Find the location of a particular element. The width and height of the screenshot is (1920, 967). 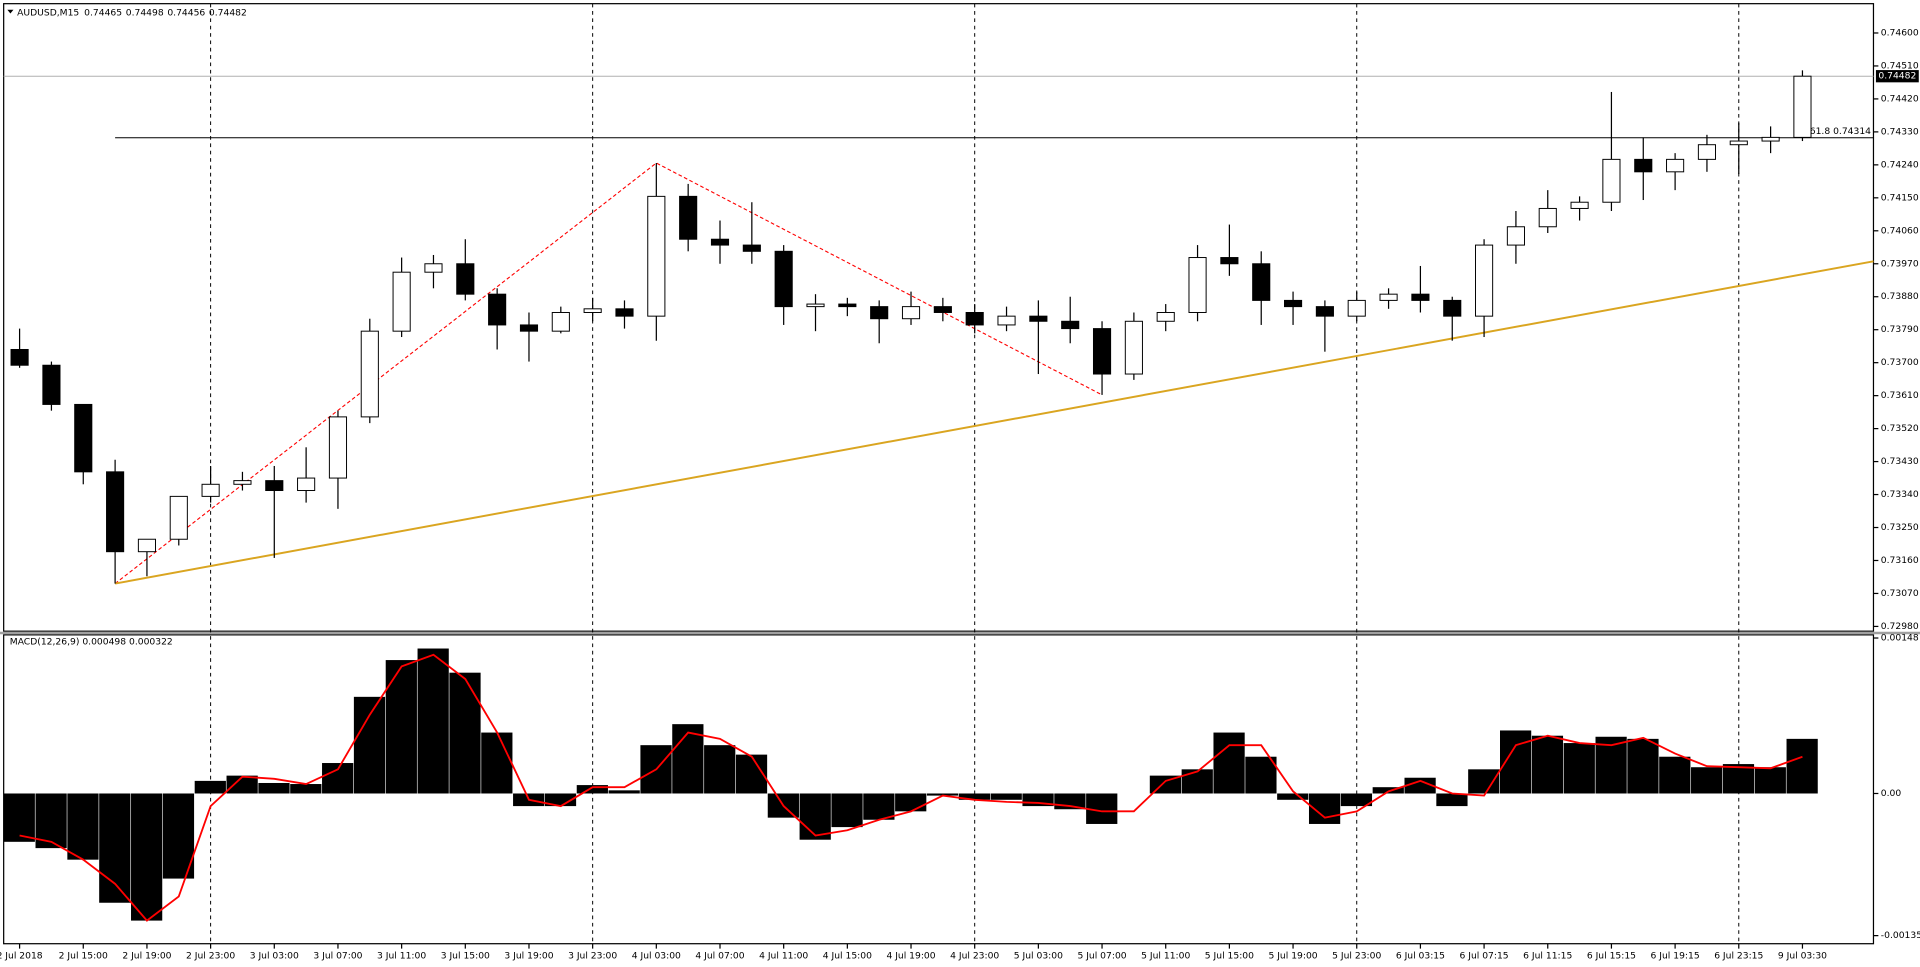

header-value: 0.74498 is located at coordinates (145, 12).